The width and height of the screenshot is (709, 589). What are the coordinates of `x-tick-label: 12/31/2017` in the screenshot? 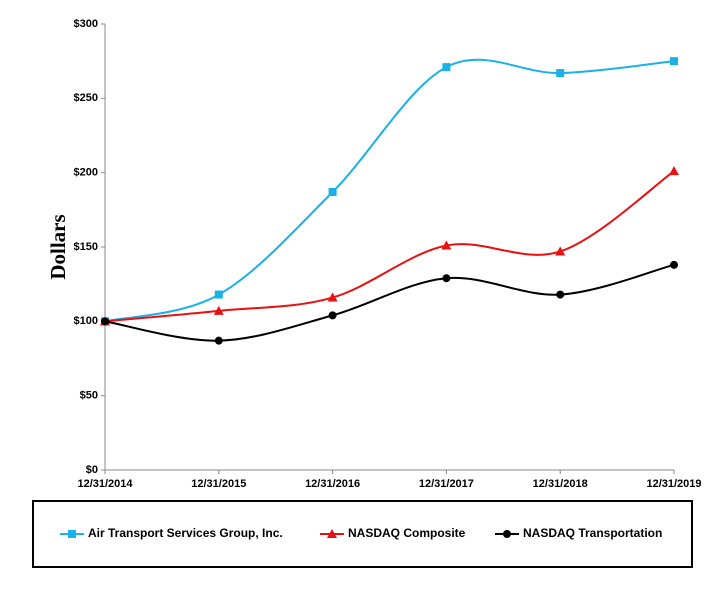 It's located at (446, 484).